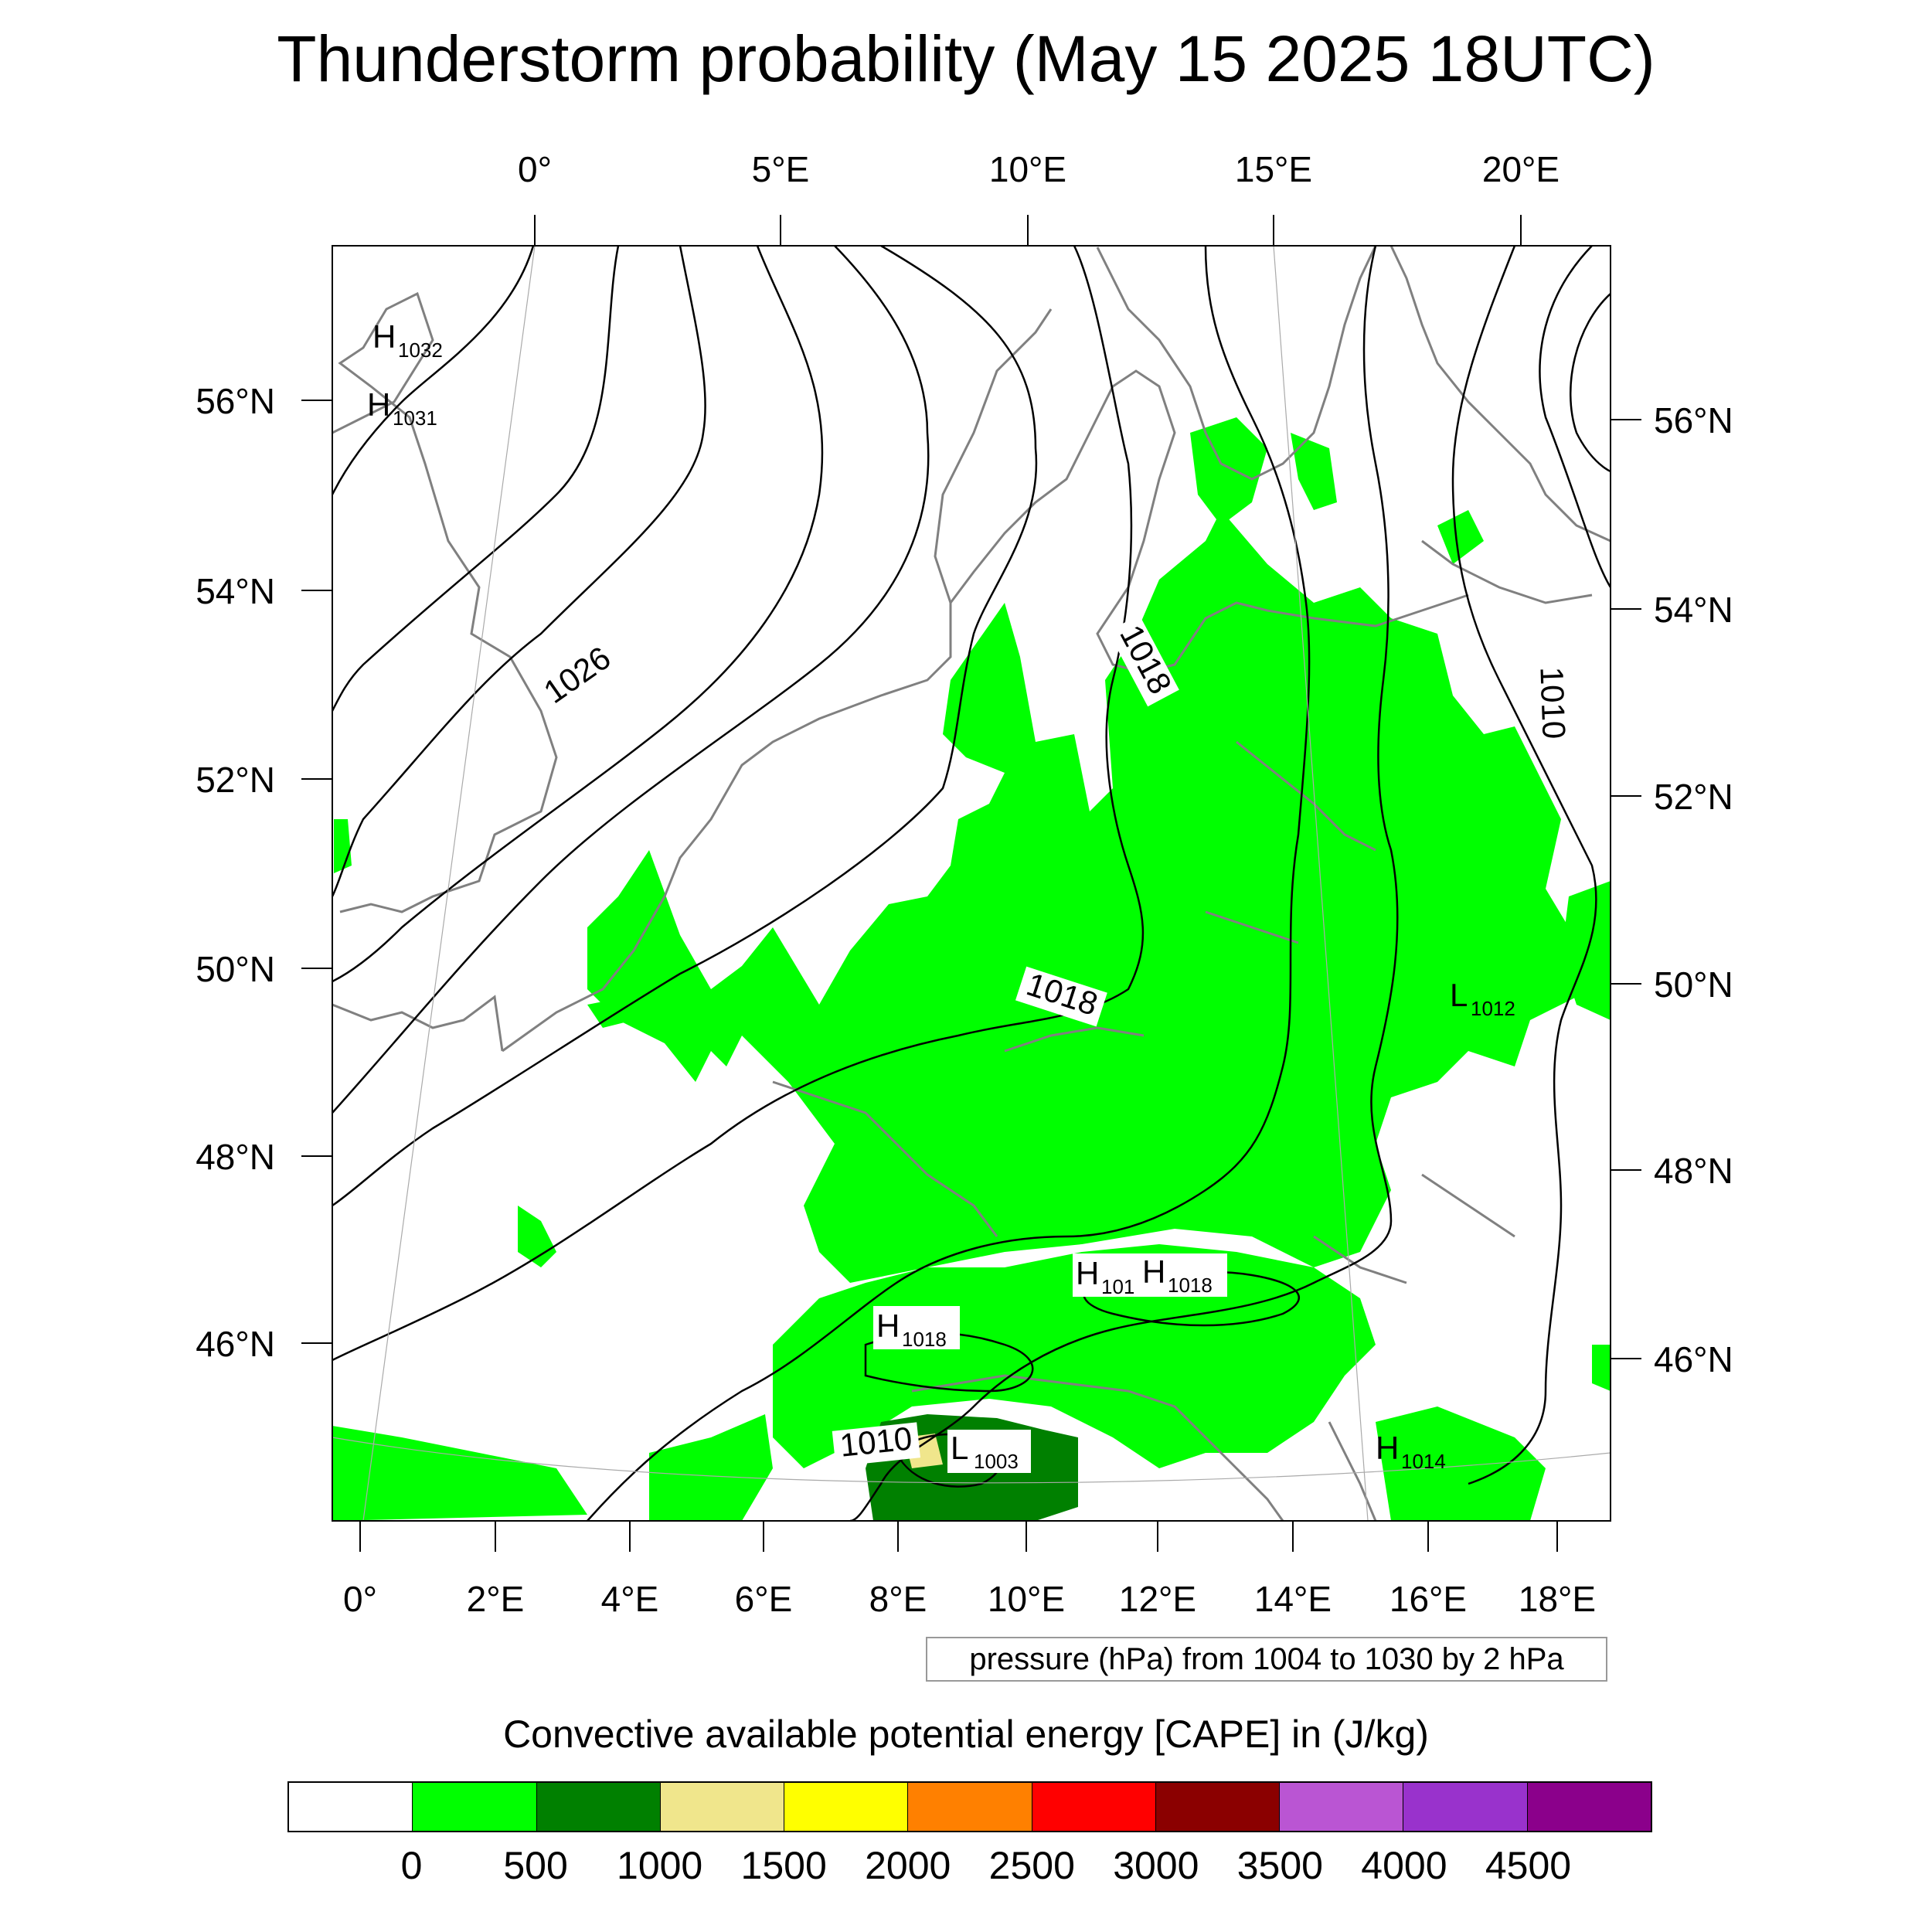 Image resolution: width=1932 pixels, height=1932 pixels. Describe the element at coordinates (1521, 169) in the screenshot. I see `lon-label-top: 20°E` at that location.